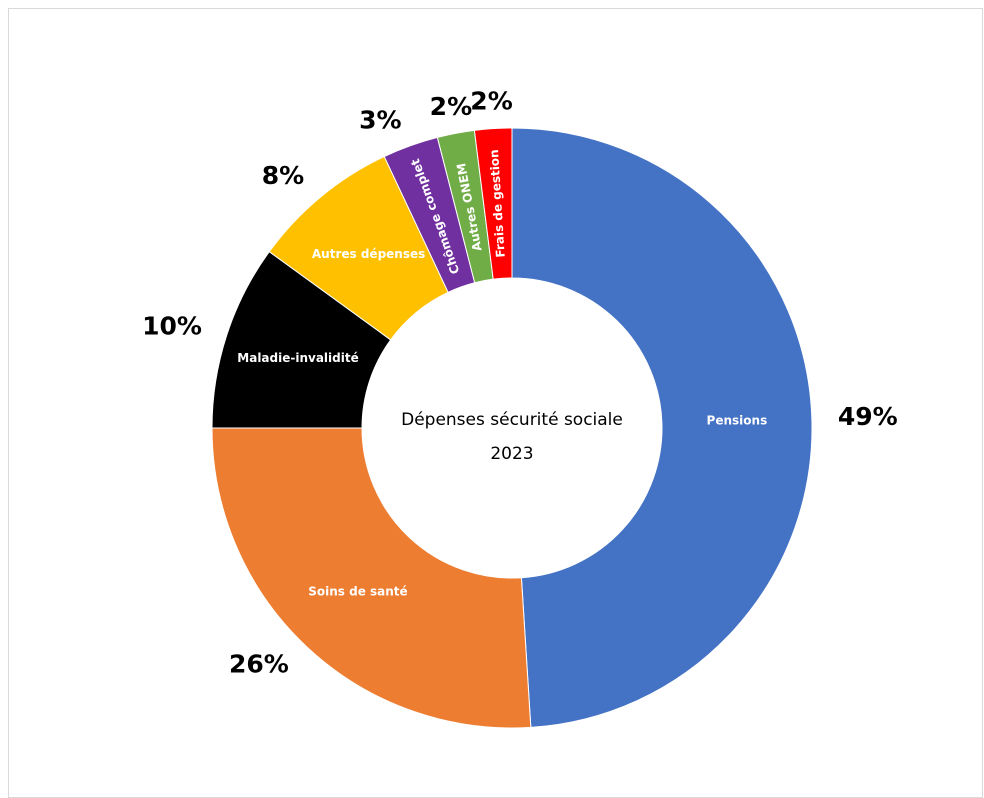 Image resolution: width=984 pixels, height=798 pixels. What do you see at coordinates (259, 664) in the screenshot?
I see `percent-label-soins-de-sante: 26%` at bounding box center [259, 664].